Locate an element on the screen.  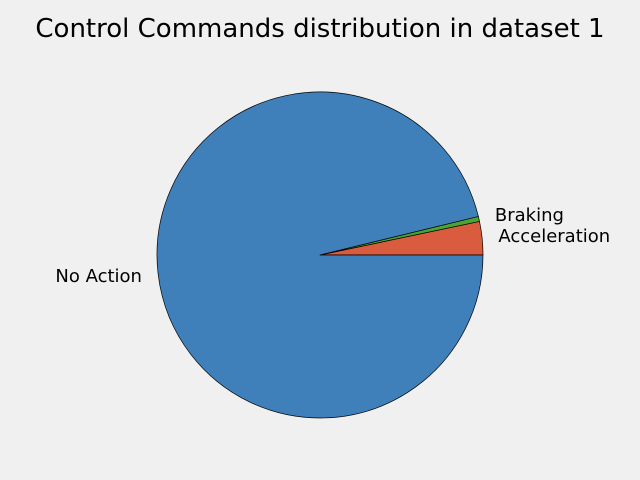
slice-label-no-action: No Action is located at coordinates (98, 276).